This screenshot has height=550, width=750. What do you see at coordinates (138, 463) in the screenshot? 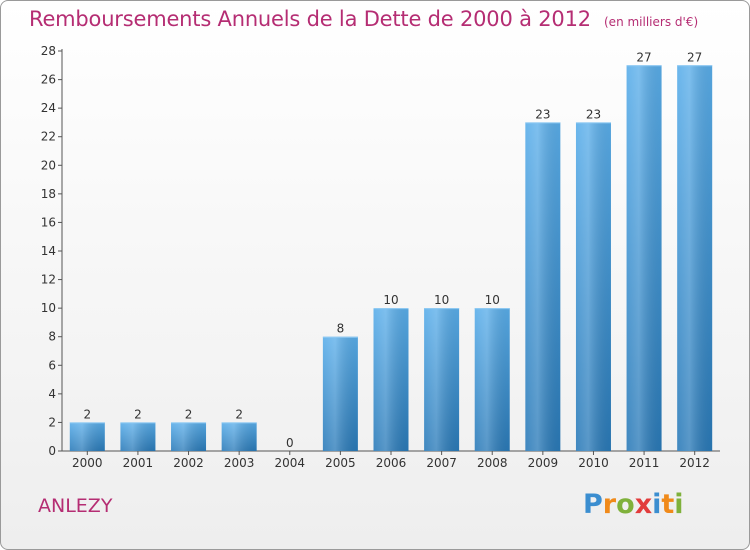
I see `x-tick-label: 2001` at bounding box center [138, 463].